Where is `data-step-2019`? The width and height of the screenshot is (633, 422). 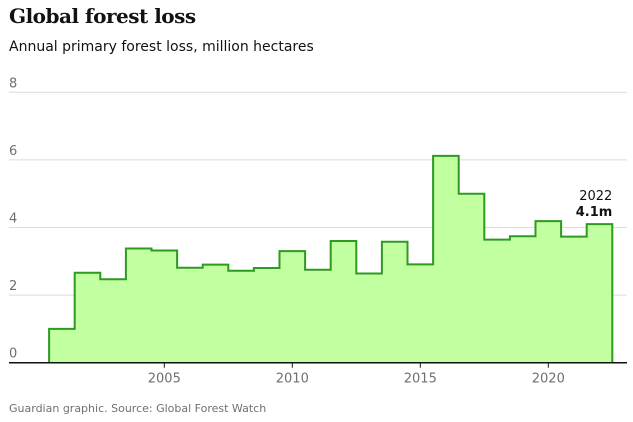
data-step-2019 is located at coordinates (523, 299).